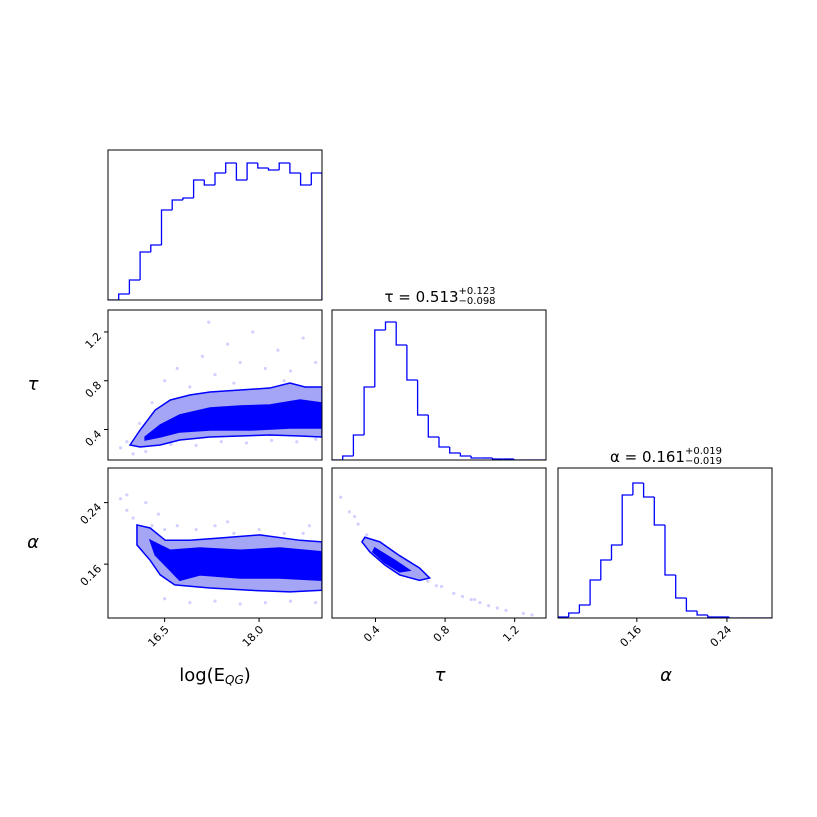 Image resolution: width=817 pixels, height=817 pixels. Describe the element at coordinates (440, 675) in the screenshot. I see `x-axis-label: τ` at that location.